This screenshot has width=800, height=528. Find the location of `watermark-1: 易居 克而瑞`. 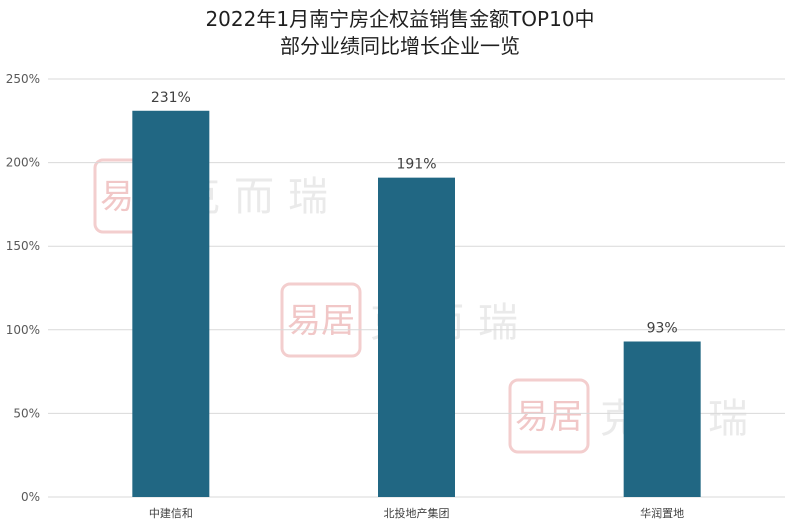

watermark-1: 易居 克而瑞 is located at coordinates (210, 196).